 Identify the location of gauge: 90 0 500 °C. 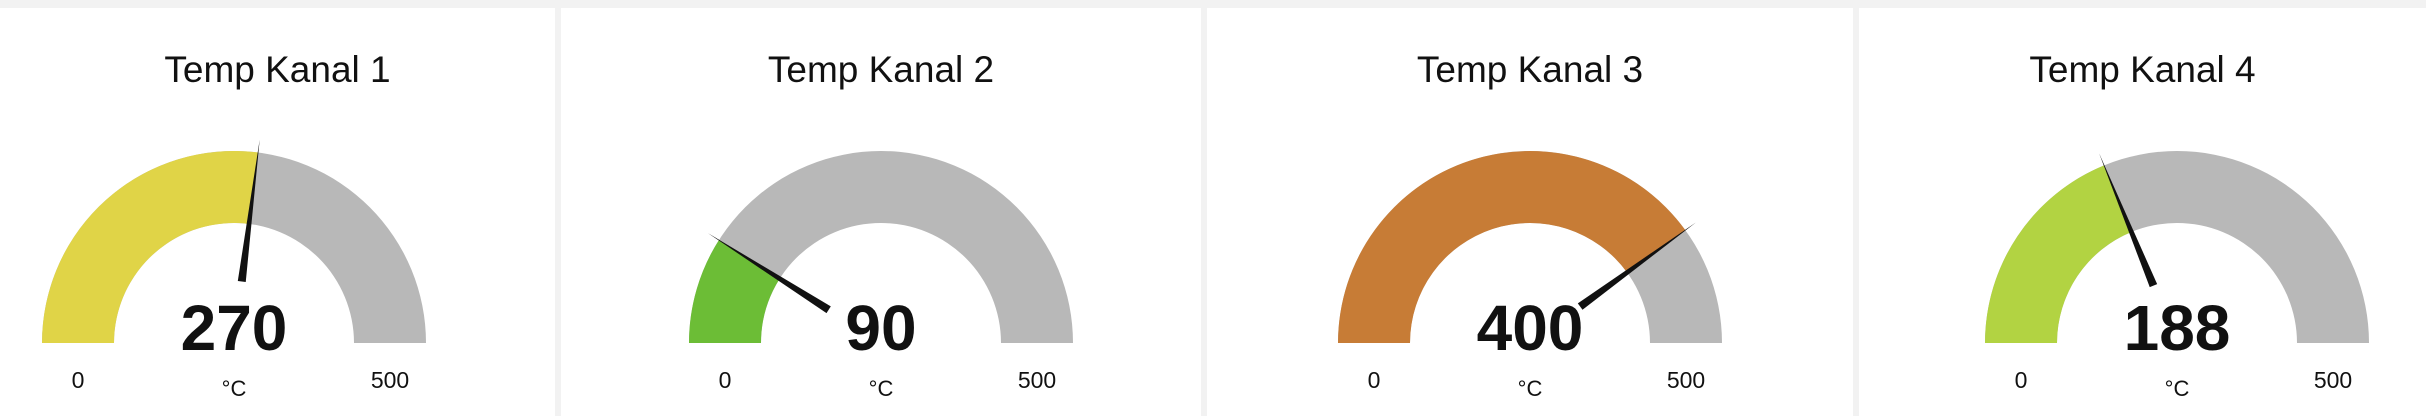
(881, 276).